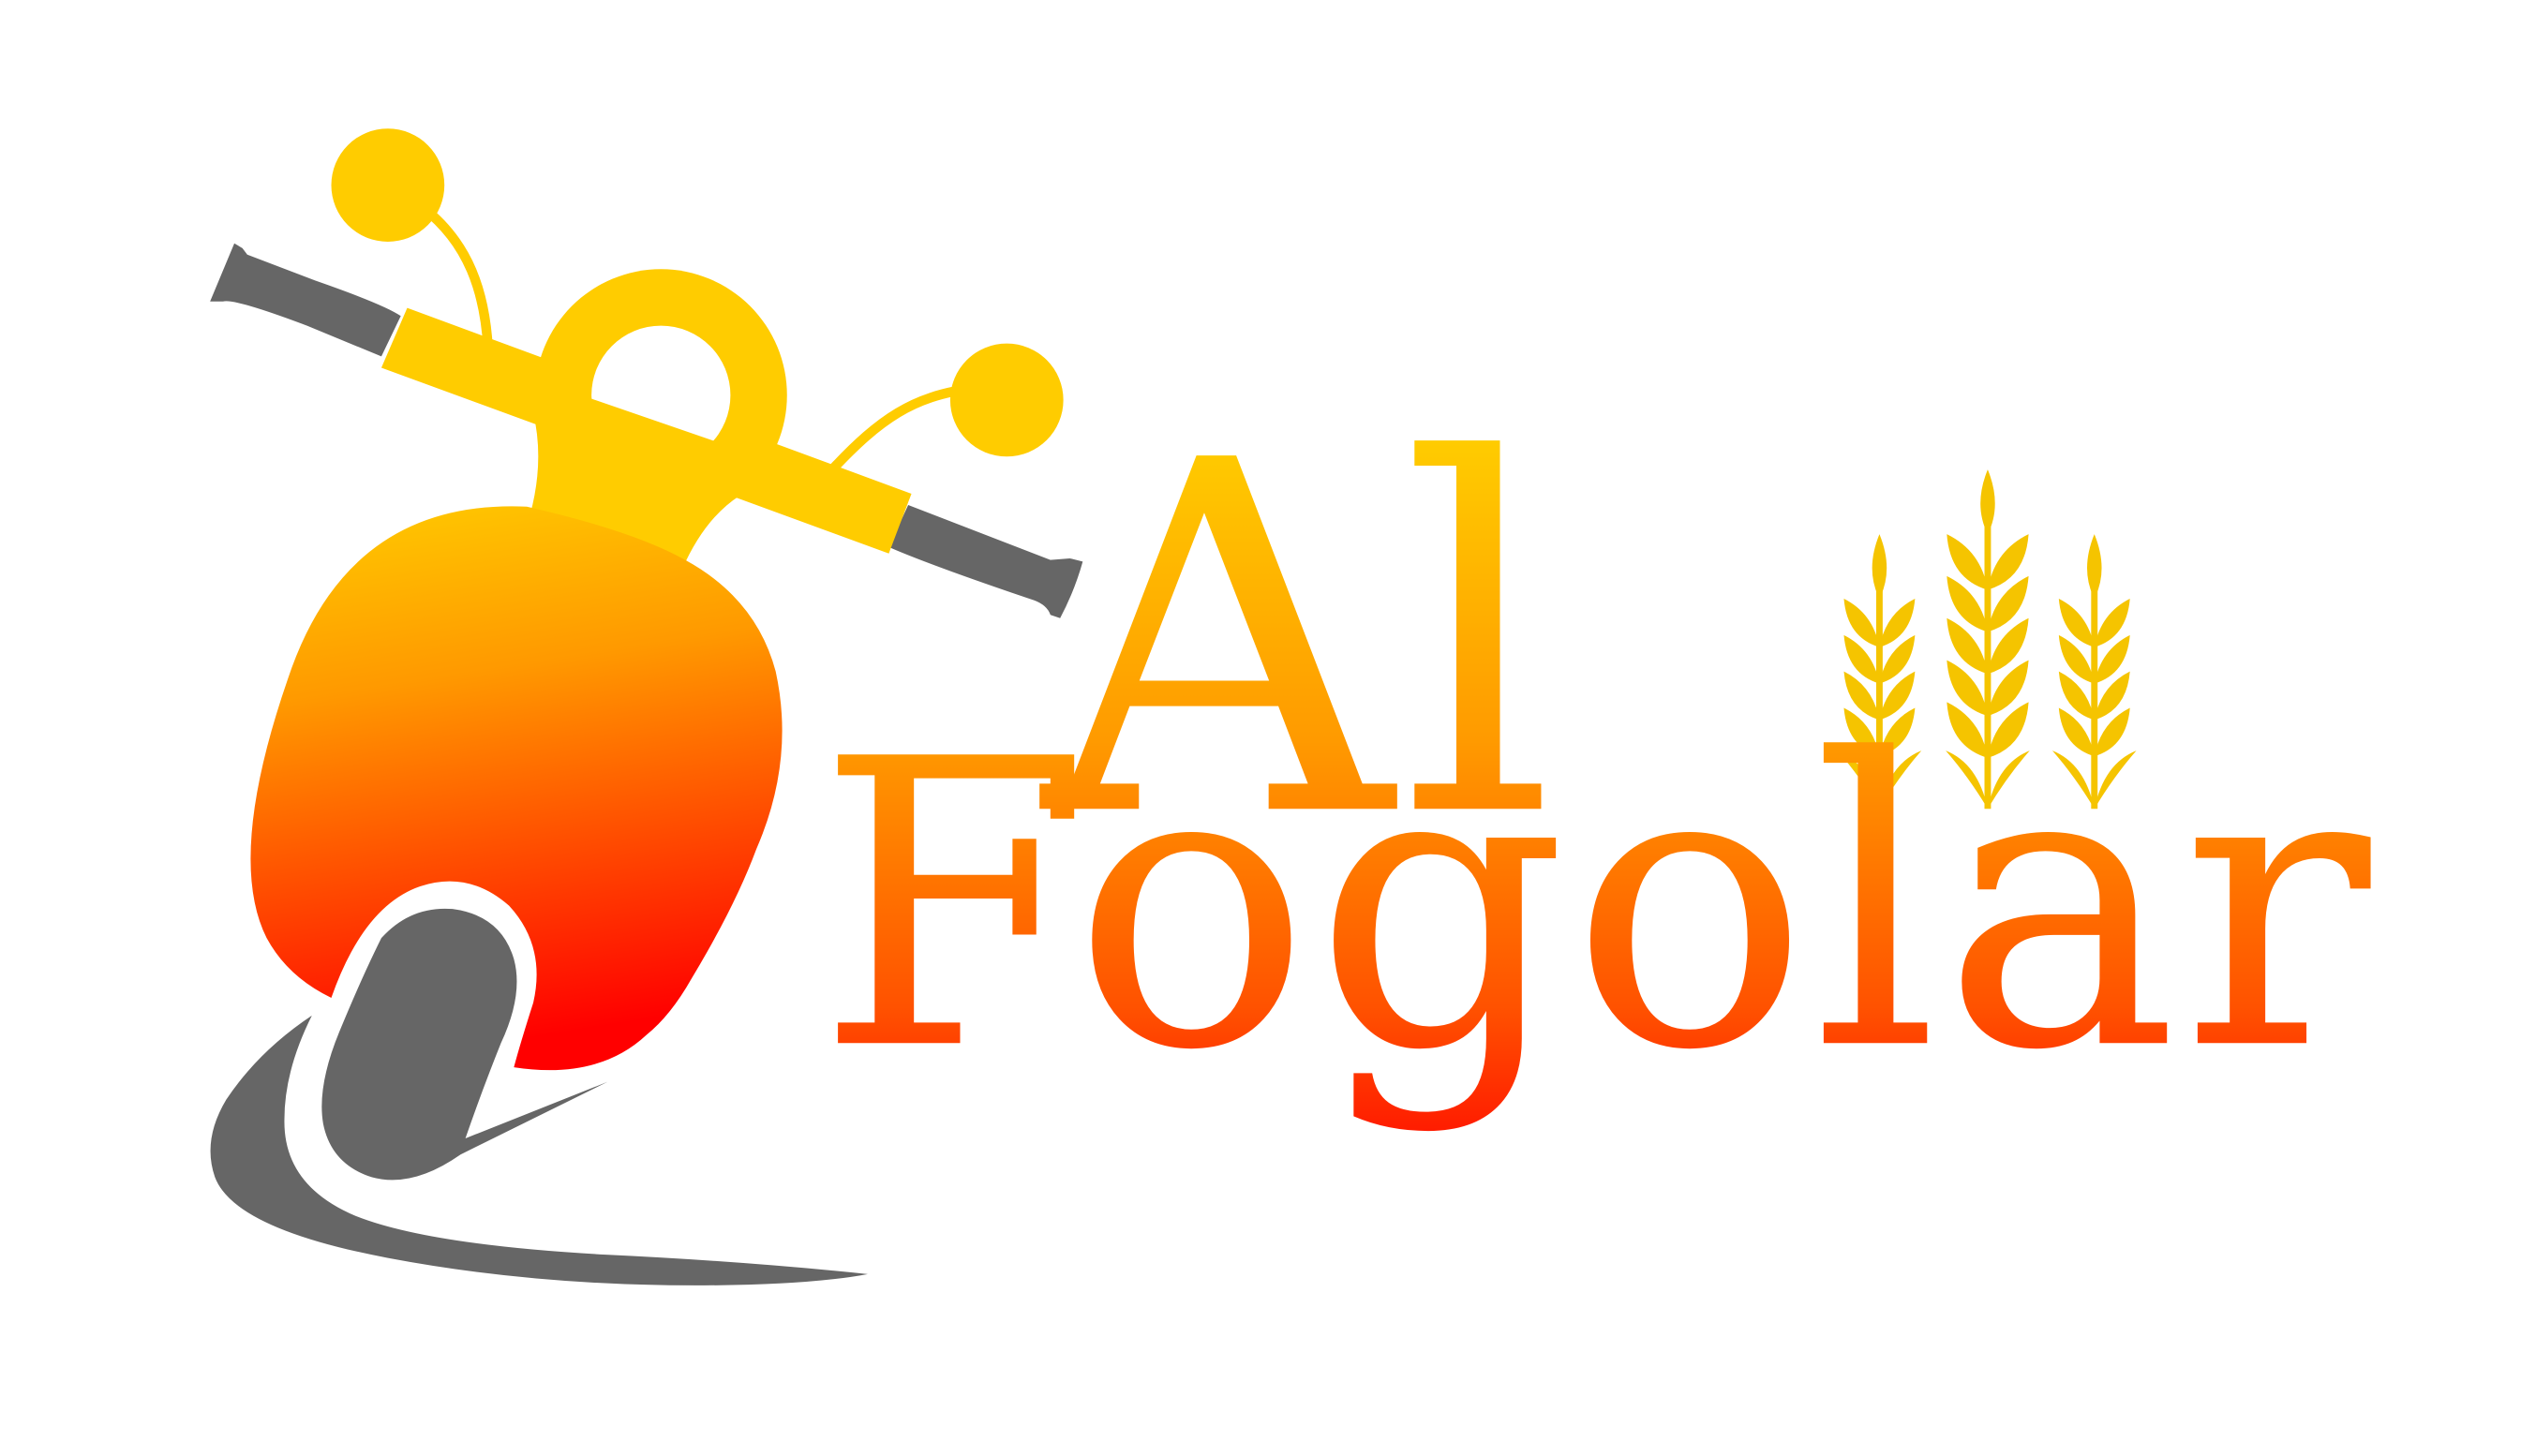  I want to click on scooter-body, so click(516, 788).